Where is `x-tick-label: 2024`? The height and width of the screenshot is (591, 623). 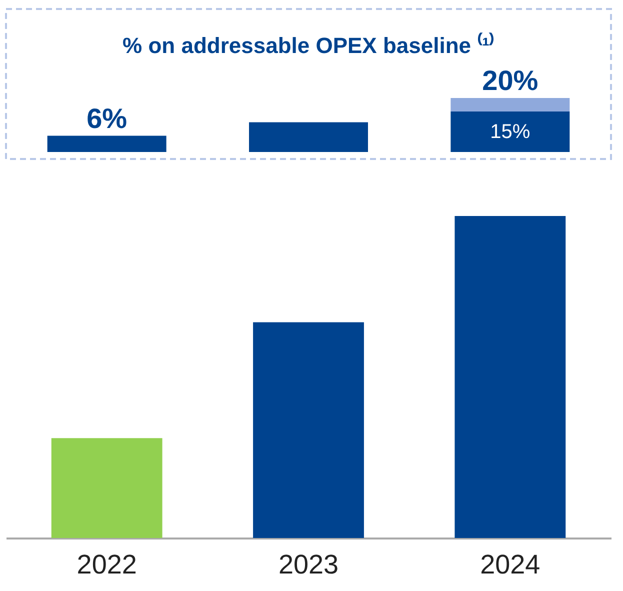 x-tick-label: 2024 is located at coordinates (510, 565).